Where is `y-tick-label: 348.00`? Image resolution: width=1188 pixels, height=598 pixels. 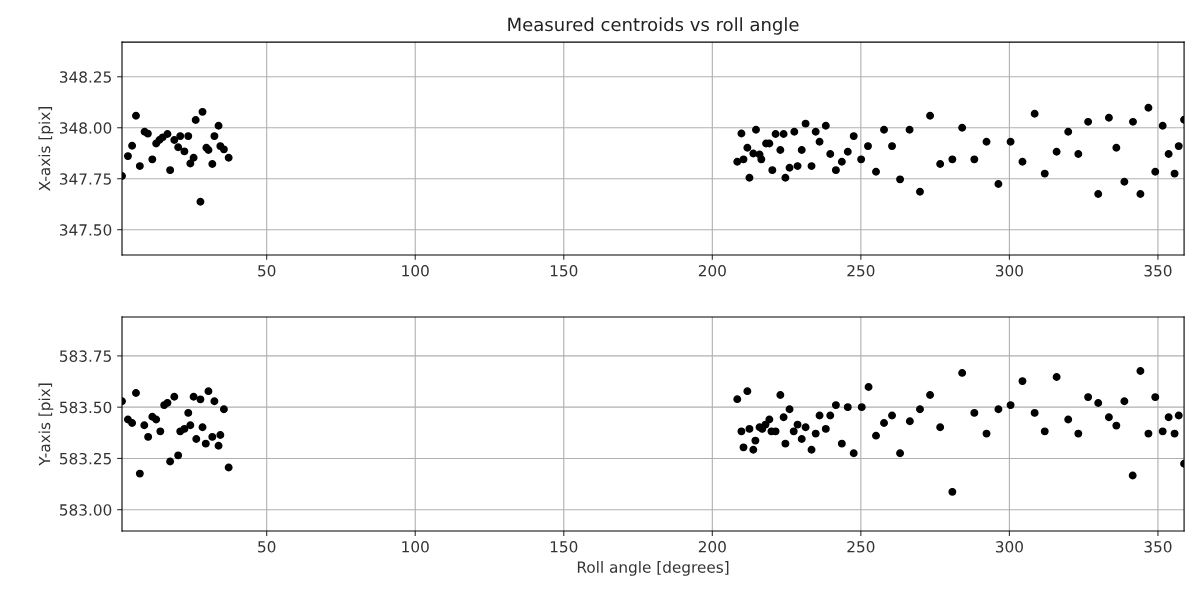
y-tick-label: 348.00 is located at coordinates (85, 128).